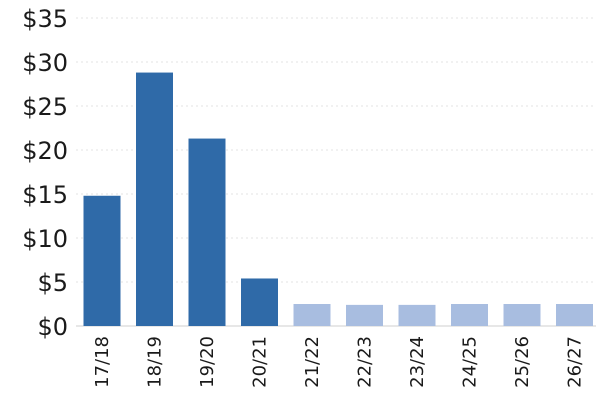 Image resolution: width=602 pixels, height=395 pixels. Describe the element at coordinates (45, 19) in the screenshot. I see `y-tick-label: $35` at that location.